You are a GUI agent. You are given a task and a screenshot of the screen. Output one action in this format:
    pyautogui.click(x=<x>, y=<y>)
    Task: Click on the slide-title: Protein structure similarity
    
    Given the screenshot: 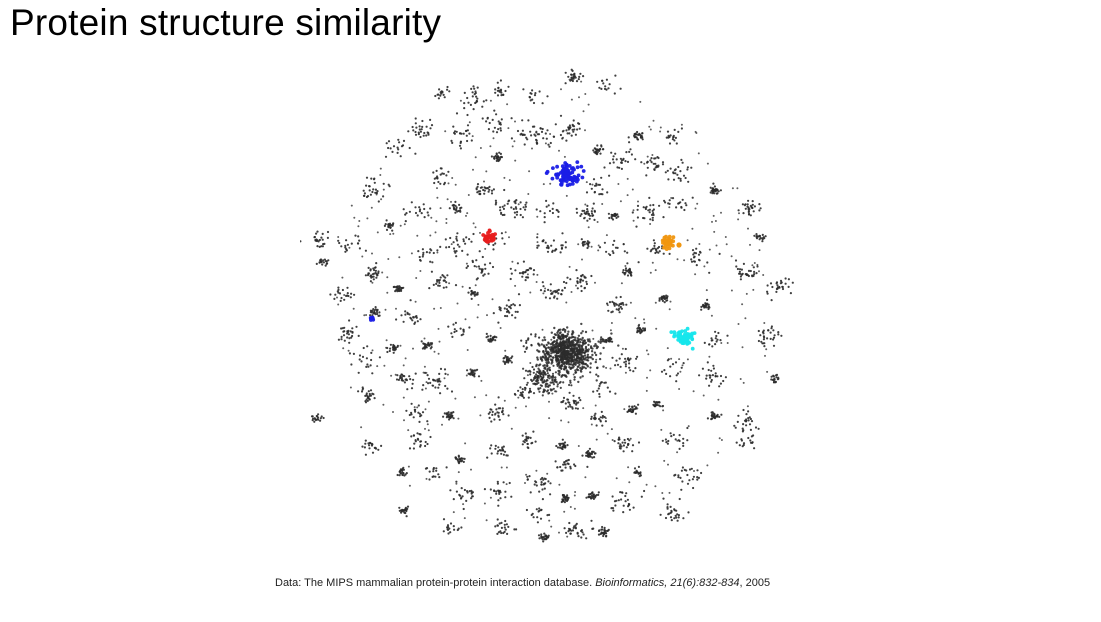 What is the action you would take?
    pyautogui.click(x=226, y=22)
    